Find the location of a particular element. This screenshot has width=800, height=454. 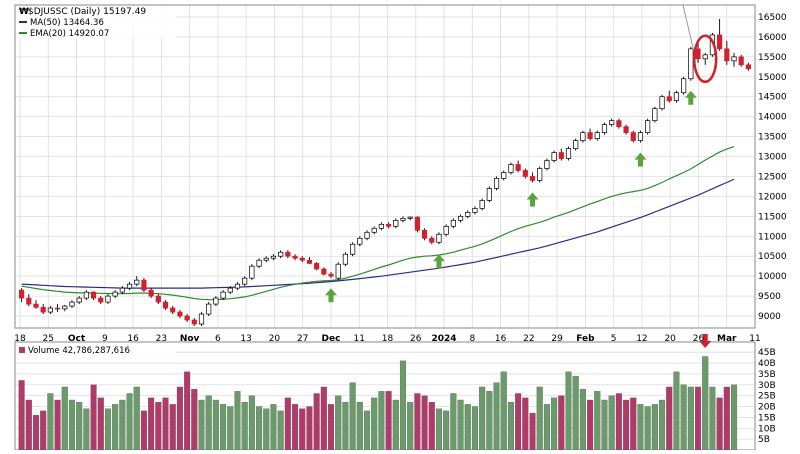

date-tick-label: 27 is located at coordinates (302, 339).